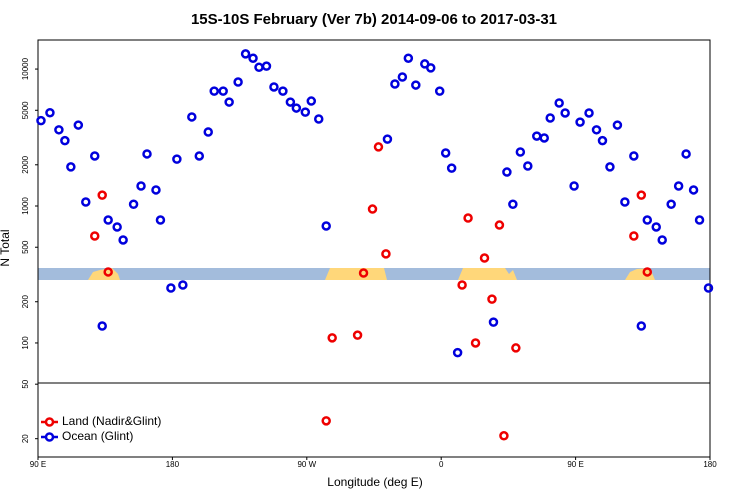 The width and height of the screenshot is (750, 500). What do you see at coordinates (25, 68) in the screenshot?
I see `y-tick-label: 10000` at bounding box center [25, 68].